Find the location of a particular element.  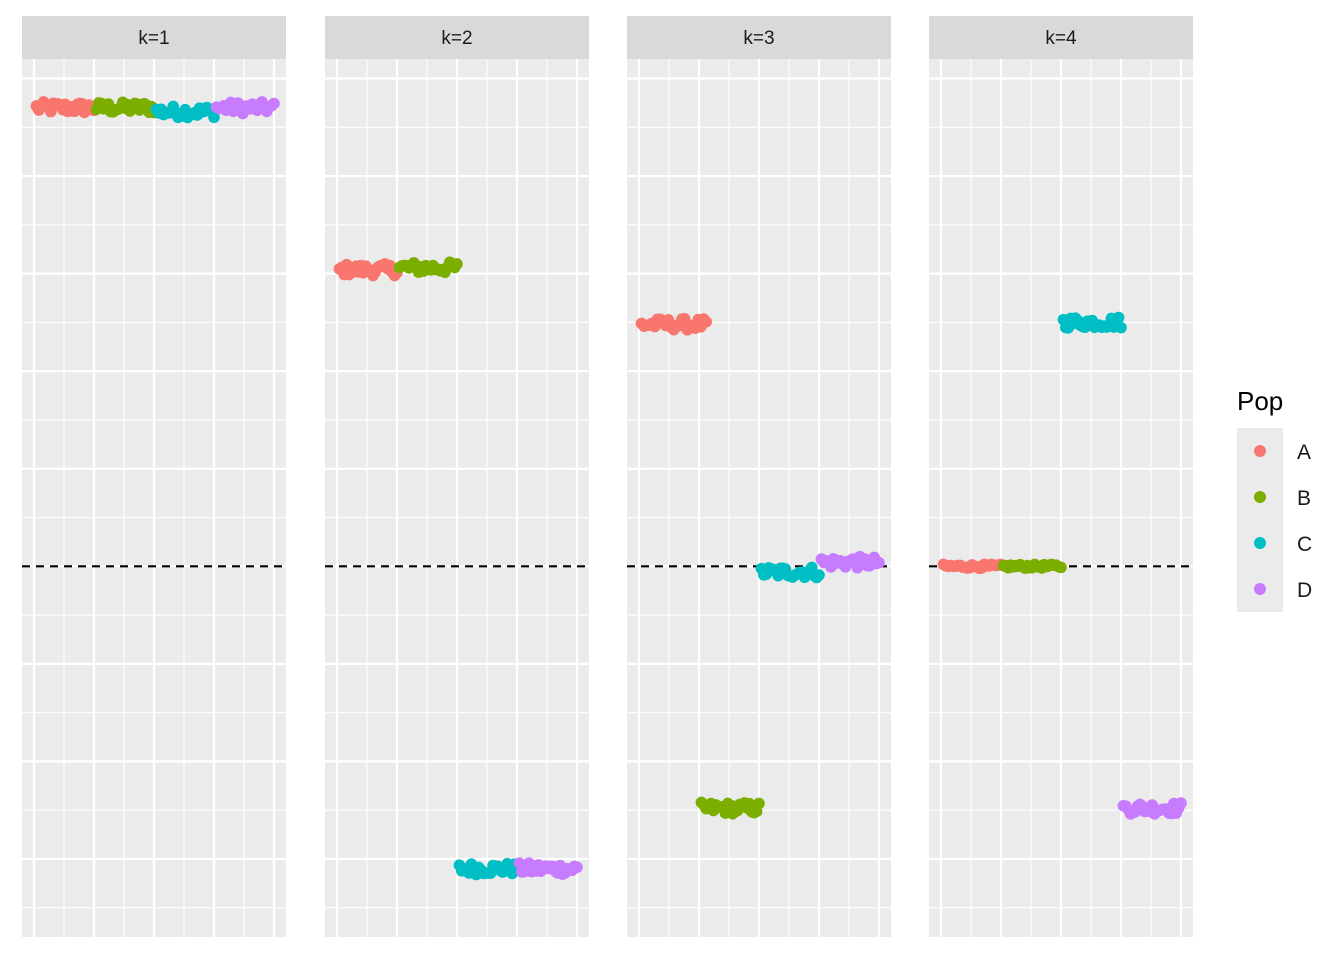

legend-label-b: B is located at coordinates (1304, 498).